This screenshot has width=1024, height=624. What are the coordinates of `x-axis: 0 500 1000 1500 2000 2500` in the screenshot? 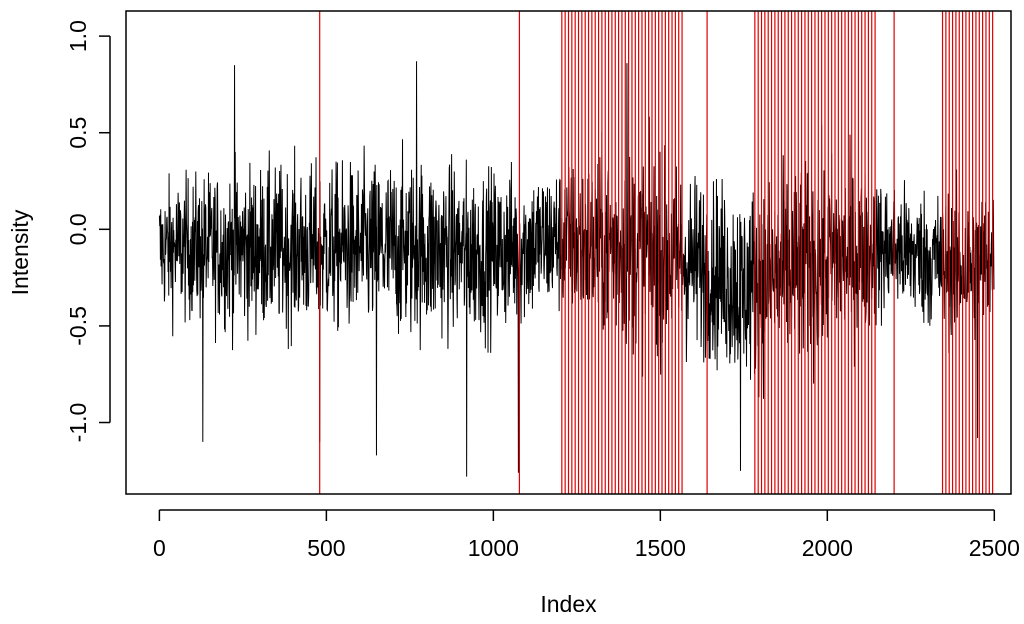 It's located at (586, 535).